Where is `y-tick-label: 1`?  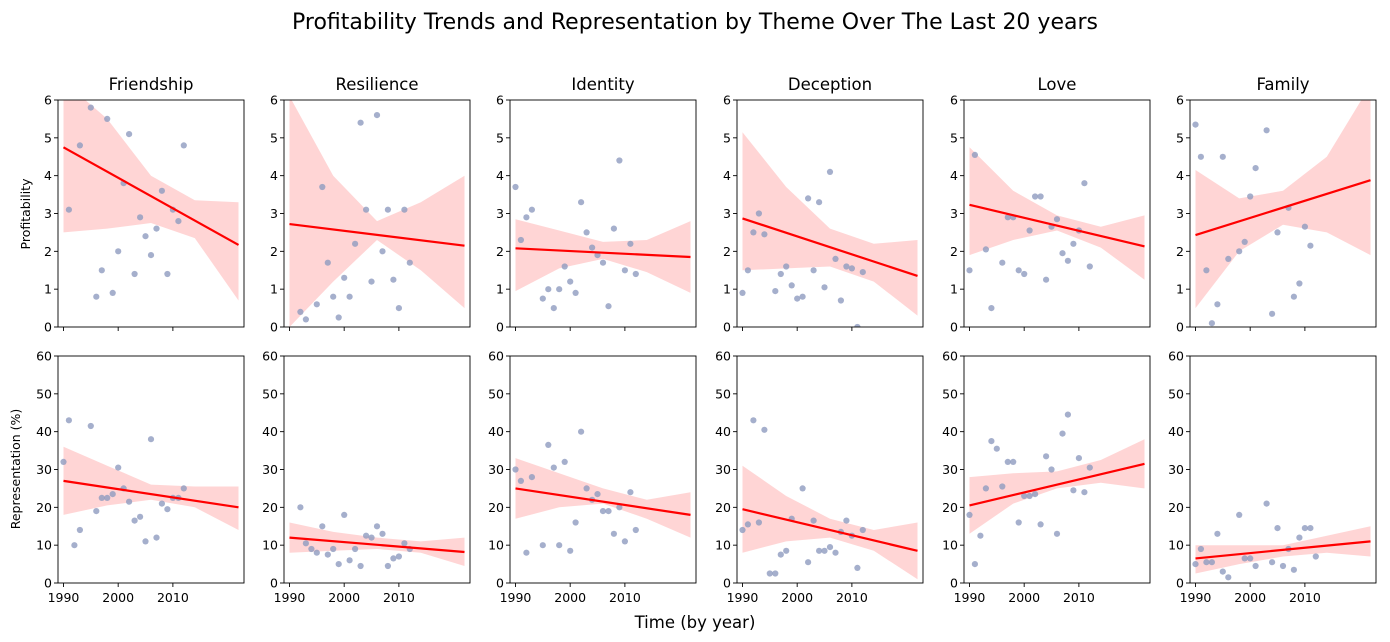 y-tick-label: 1 is located at coordinates (48, 289).